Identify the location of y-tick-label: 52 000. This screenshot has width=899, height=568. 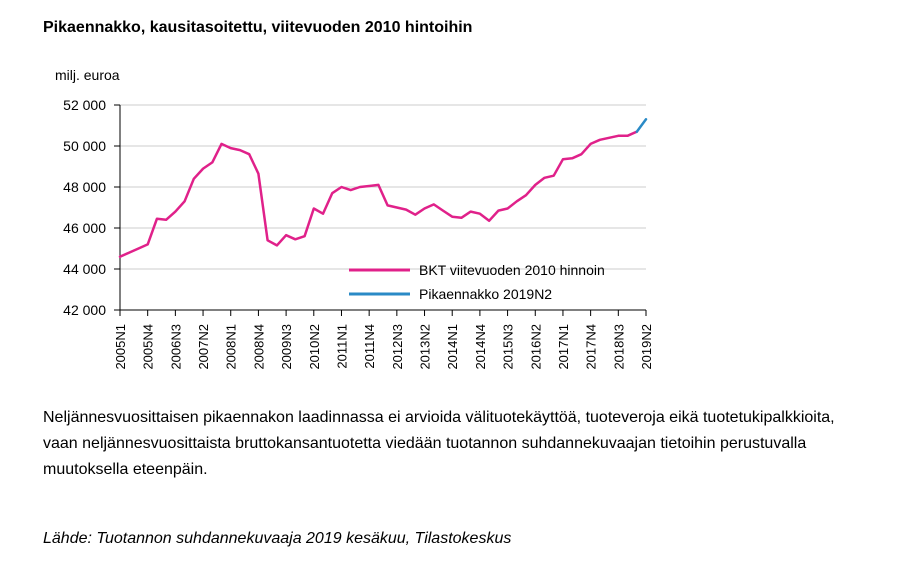
(84, 105).